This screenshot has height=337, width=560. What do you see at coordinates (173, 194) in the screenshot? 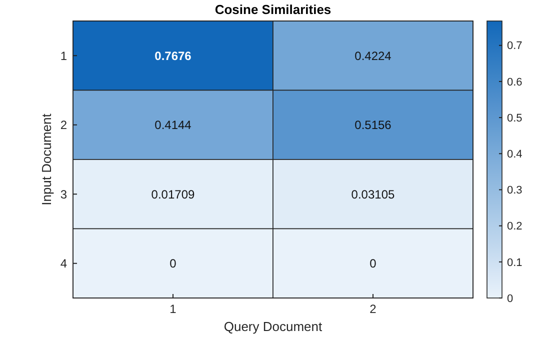
I see `data-label: 0.01709` at bounding box center [173, 194].